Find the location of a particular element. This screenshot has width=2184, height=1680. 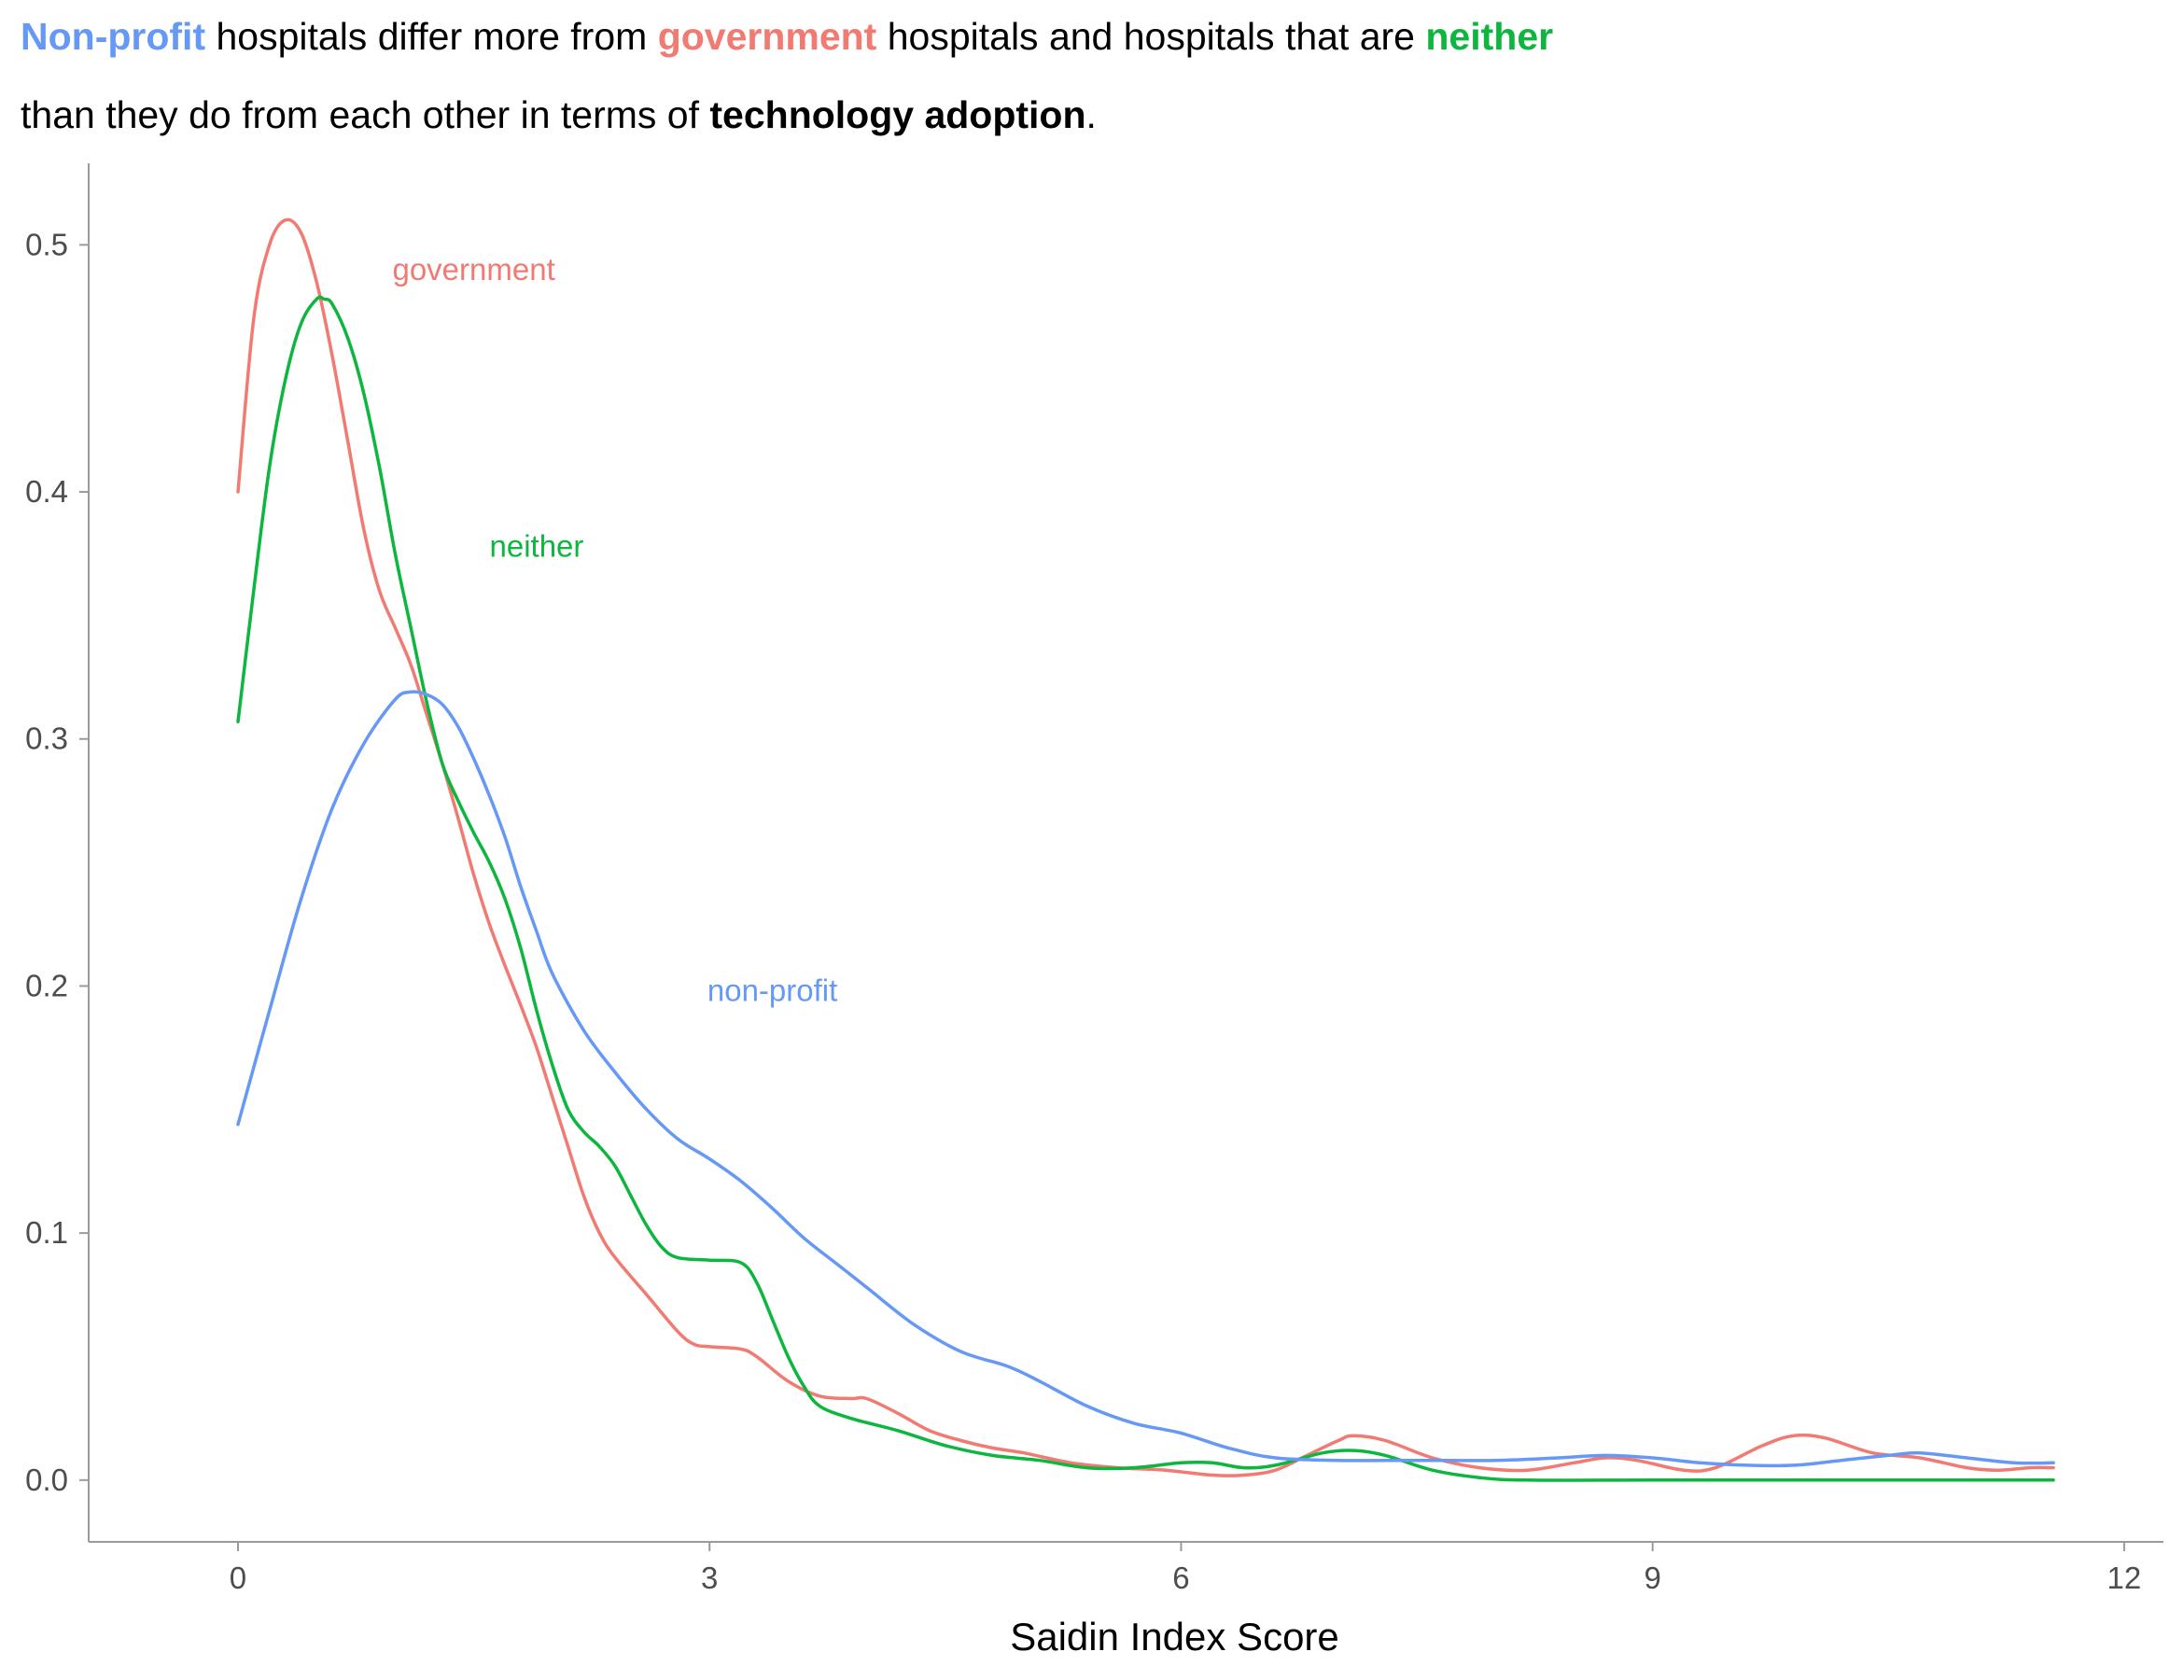

title-word-neither: neither is located at coordinates (1489, 36).